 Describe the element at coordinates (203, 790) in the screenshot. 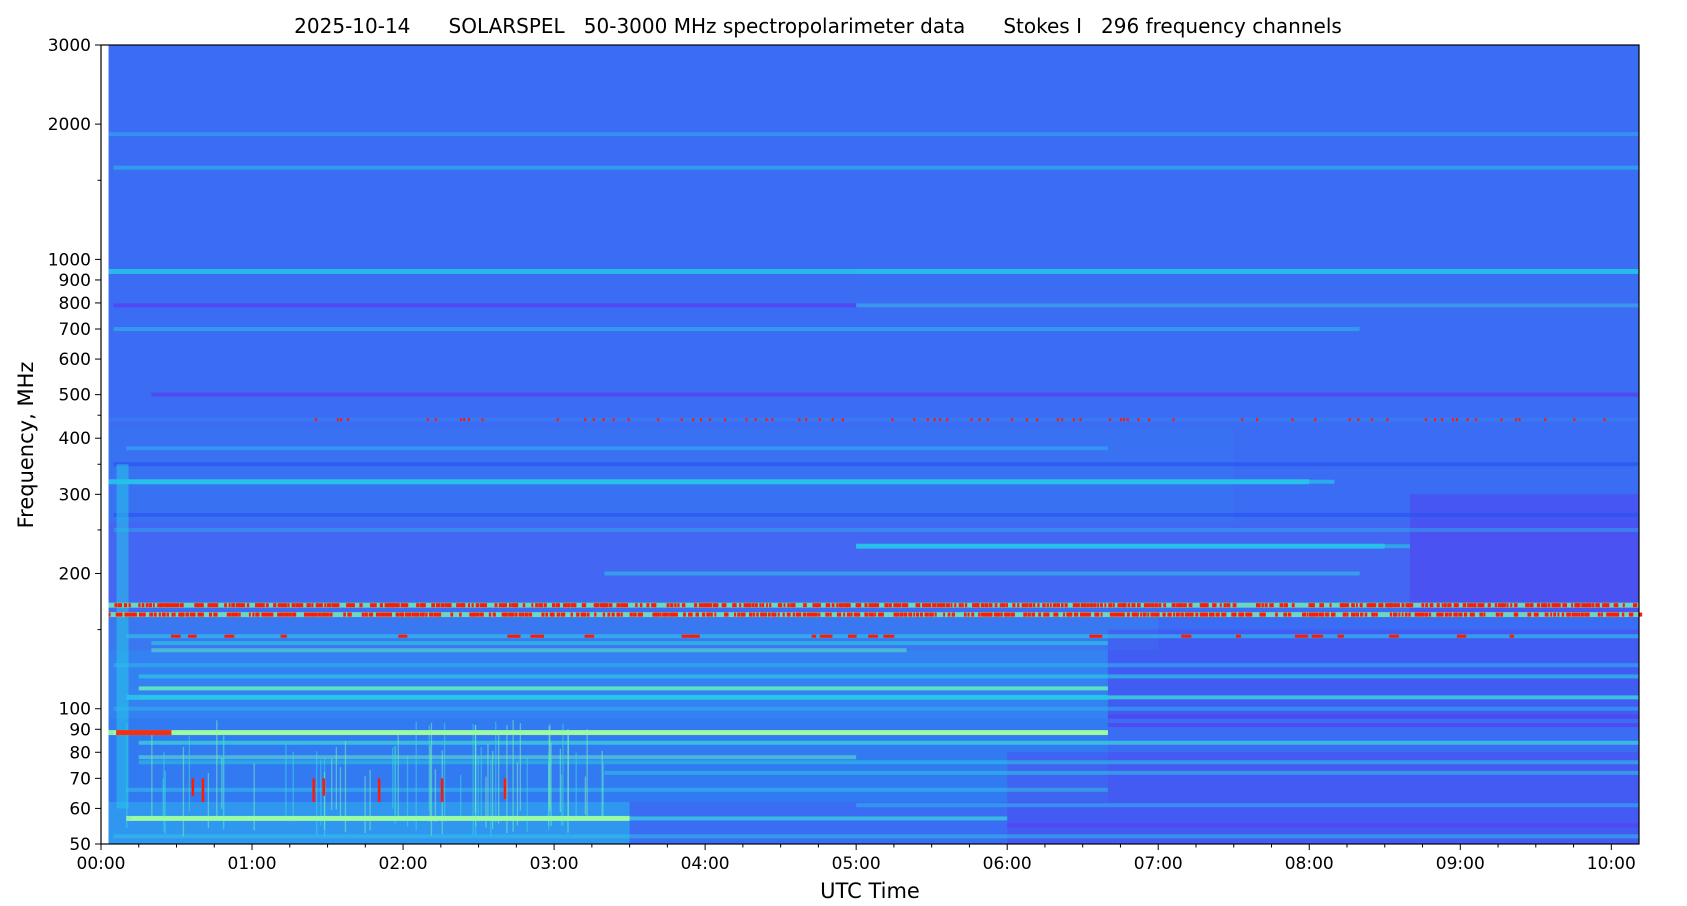

I see `heatmap-burst` at that location.